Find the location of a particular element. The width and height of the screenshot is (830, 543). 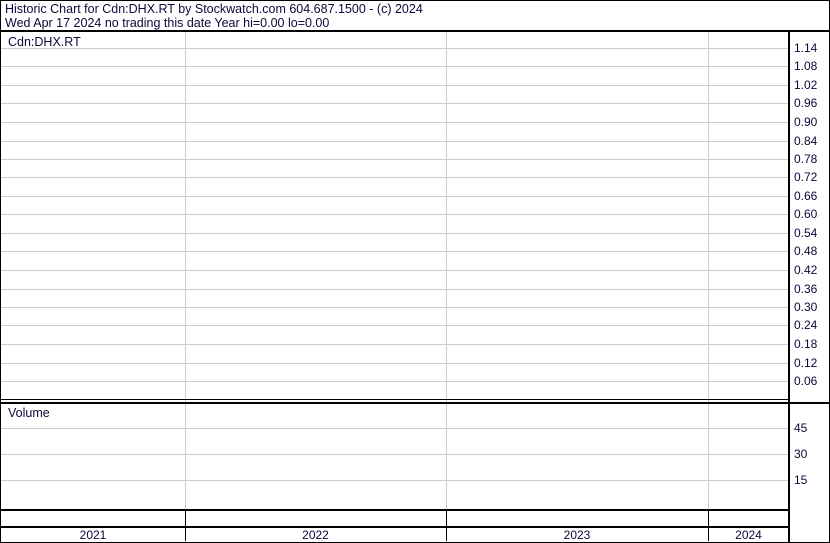

price-tick-label: 0.18 is located at coordinates (806, 344).